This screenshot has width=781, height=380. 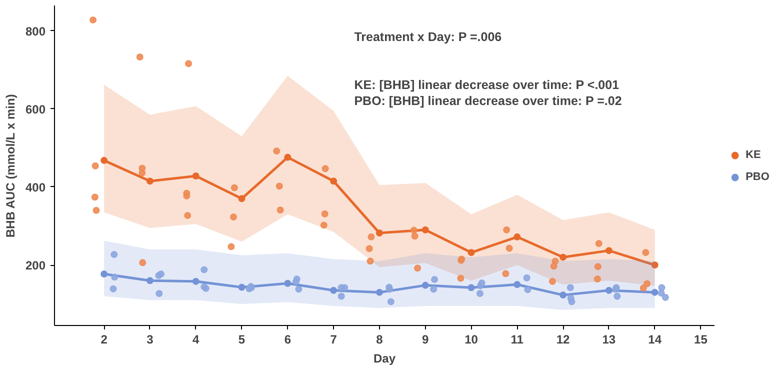 I want to click on annotation: PBO: [BHB] linear decrease over time: P =.02, so click(x=488, y=101).